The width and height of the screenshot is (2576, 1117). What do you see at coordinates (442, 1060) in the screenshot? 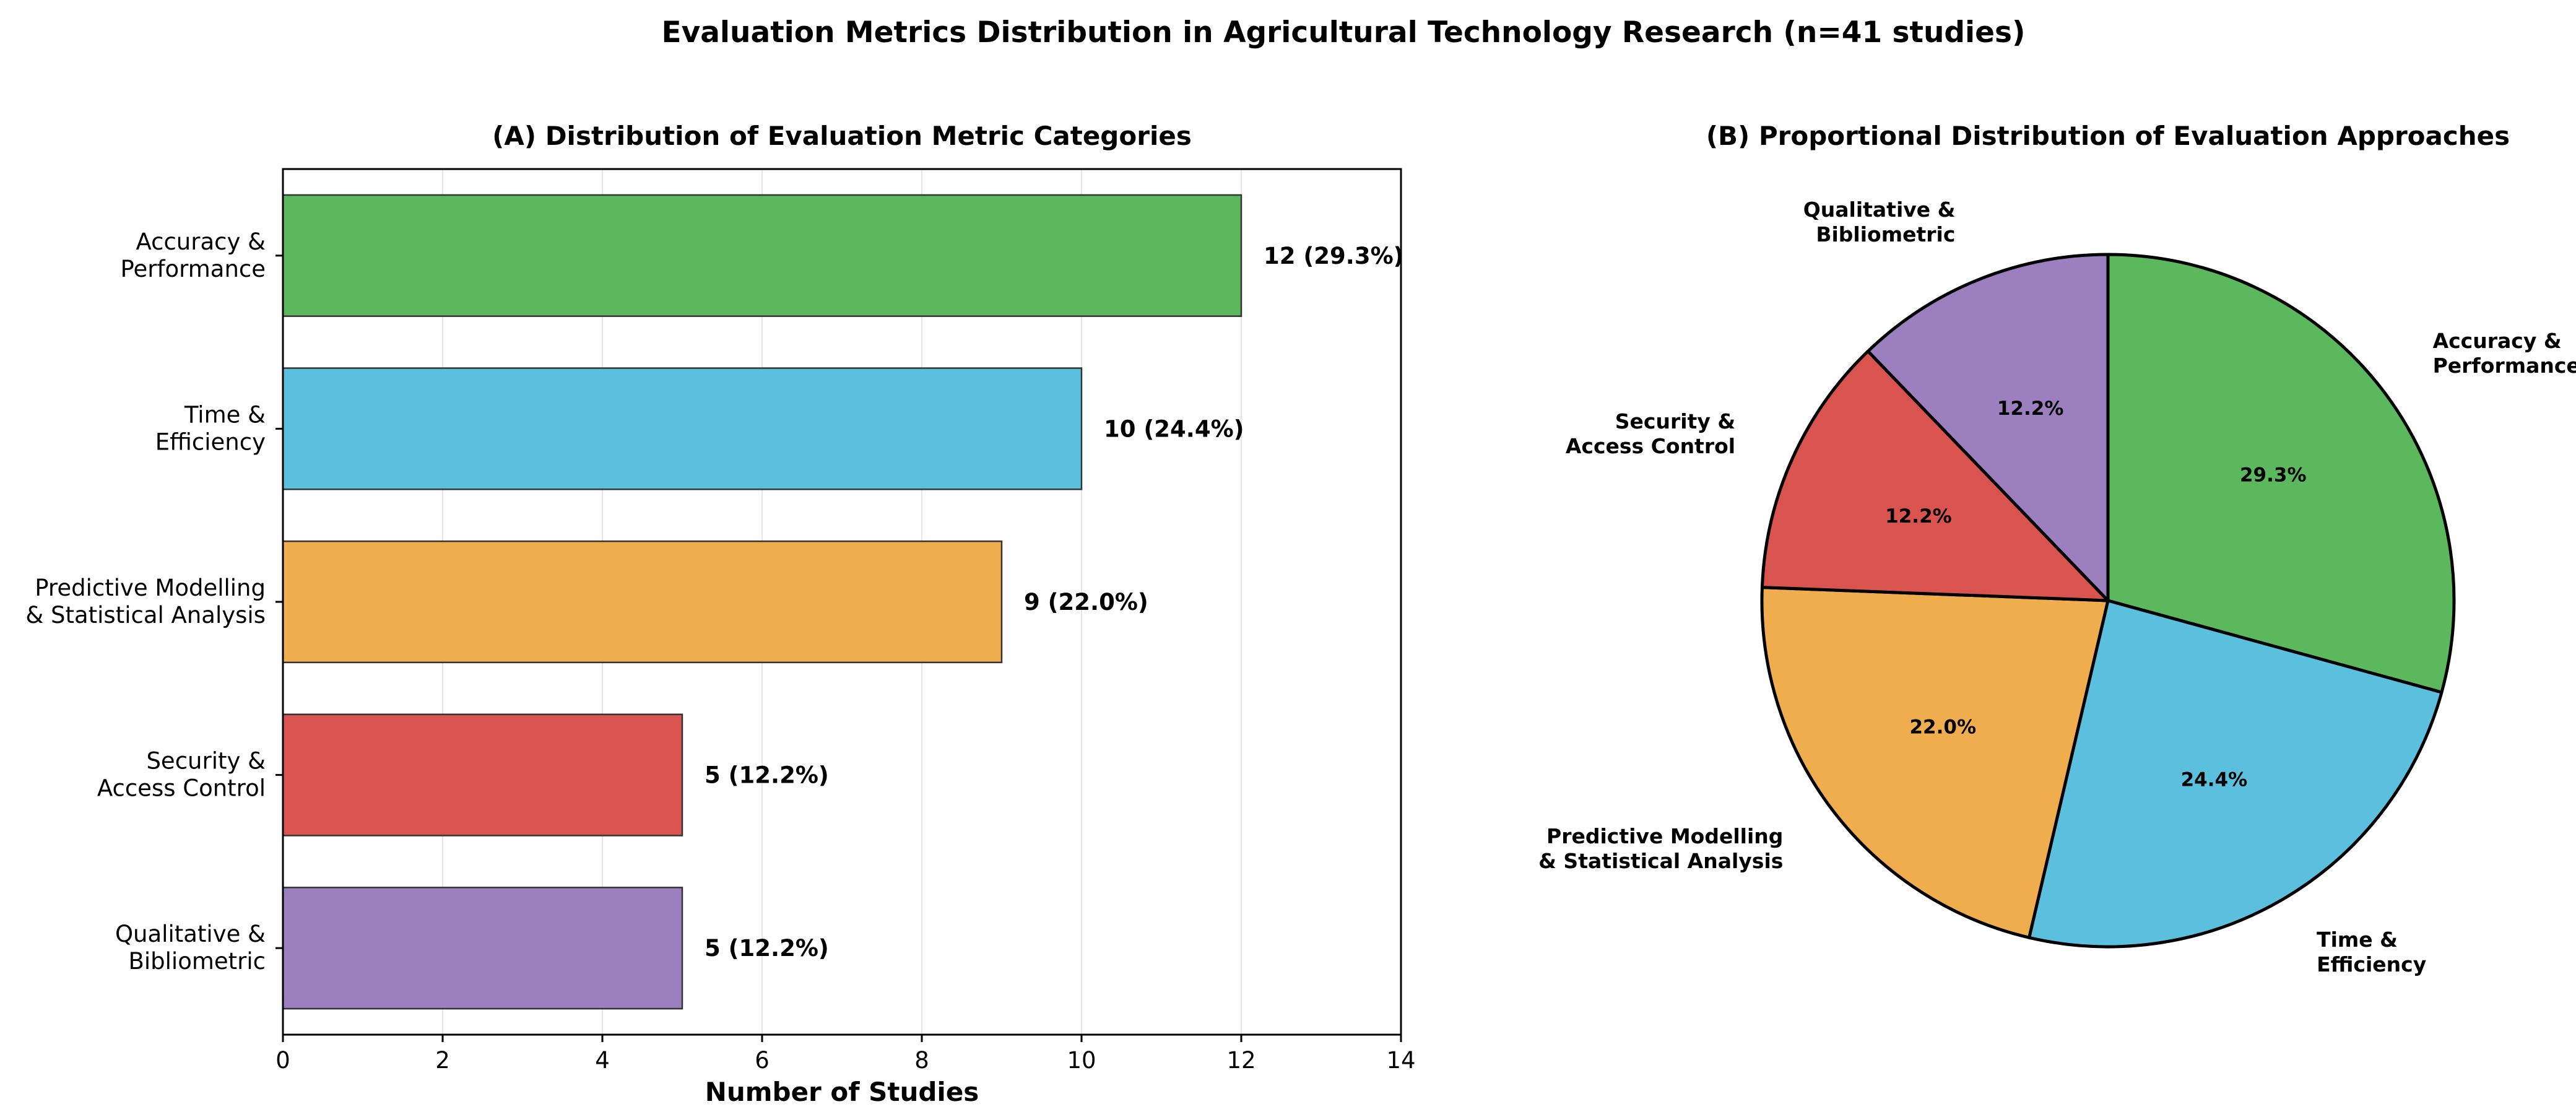
I see `x-tick-label: 2` at bounding box center [442, 1060].